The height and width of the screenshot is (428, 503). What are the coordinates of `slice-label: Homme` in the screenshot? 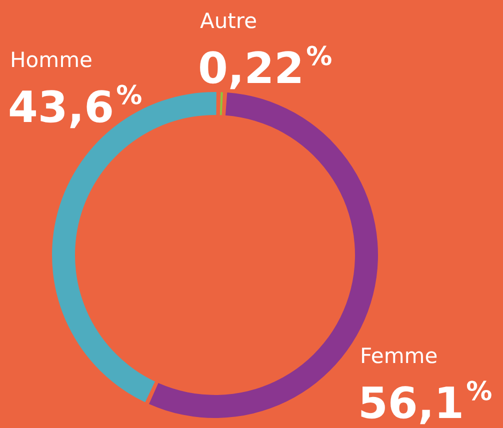 It's located at (51, 60).